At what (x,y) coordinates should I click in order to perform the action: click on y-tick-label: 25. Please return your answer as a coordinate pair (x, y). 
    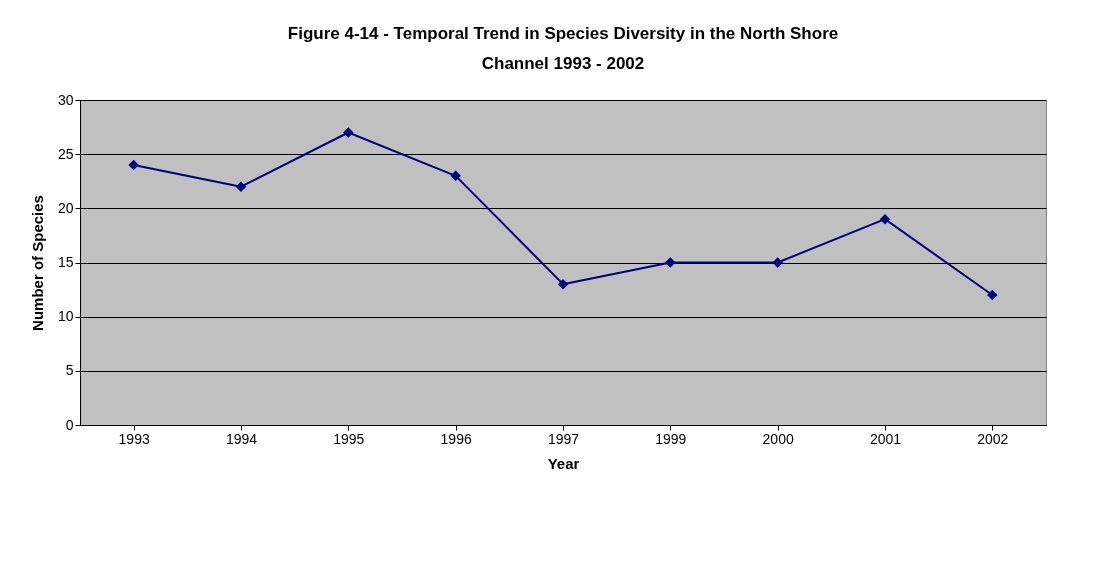
    Looking at the image, I should click on (65, 153).